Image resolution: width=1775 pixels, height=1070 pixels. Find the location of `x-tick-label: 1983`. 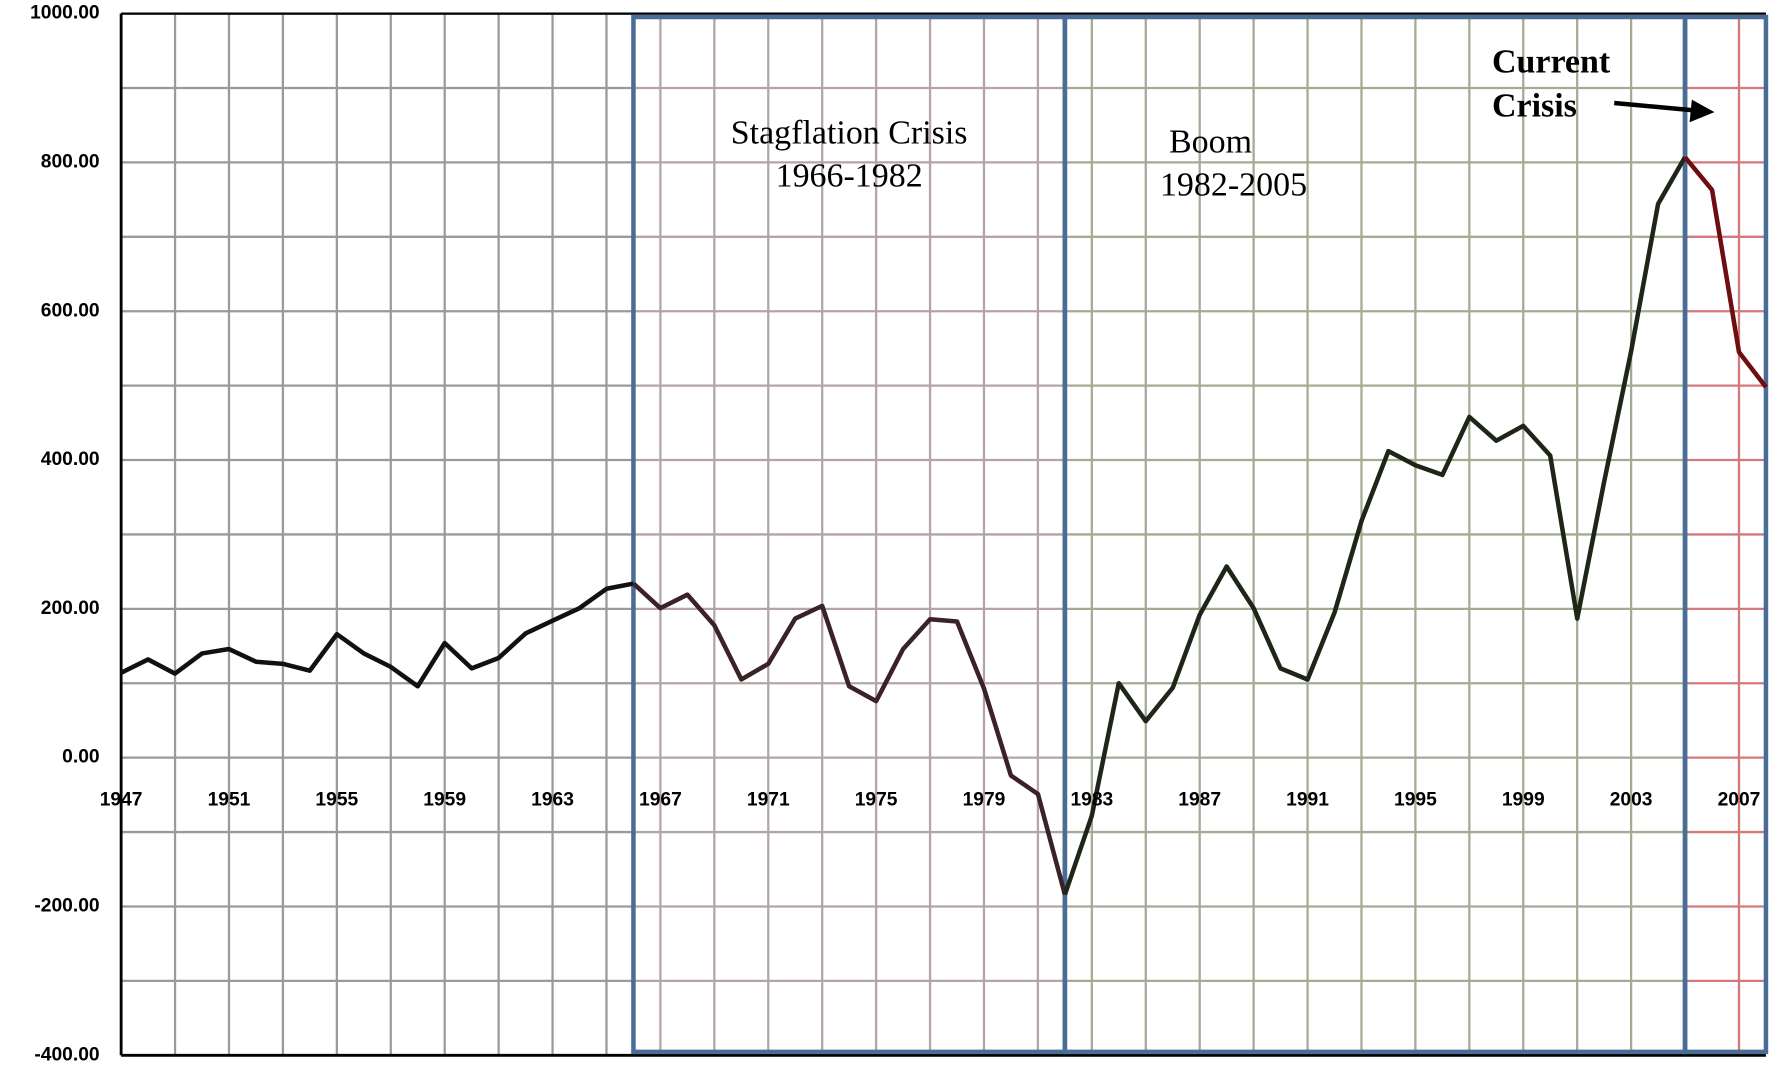

x-tick-label: 1983 is located at coordinates (1091, 800).